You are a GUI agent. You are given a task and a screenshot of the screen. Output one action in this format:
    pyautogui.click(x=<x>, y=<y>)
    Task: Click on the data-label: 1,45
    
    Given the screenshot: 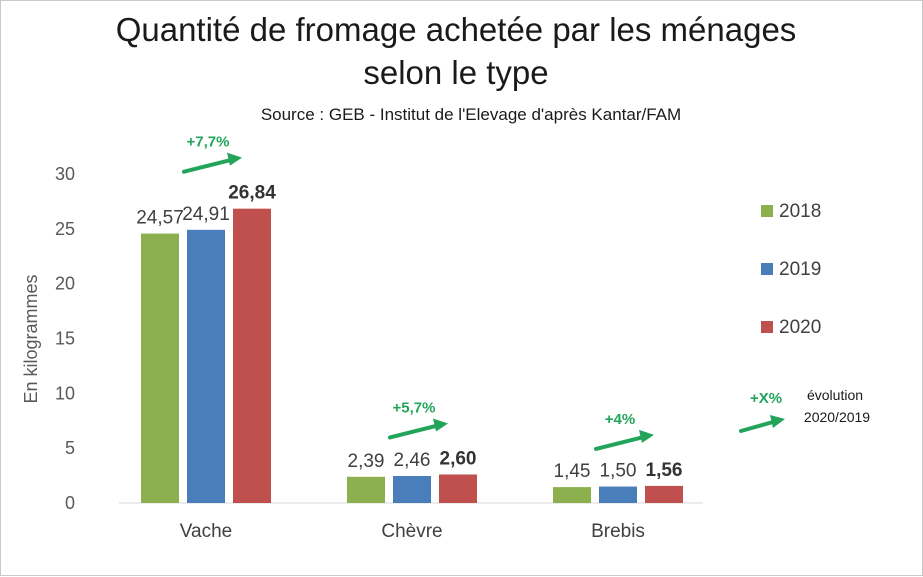 What is the action you would take?
    pyautogui.click(x=572, y=471)
    